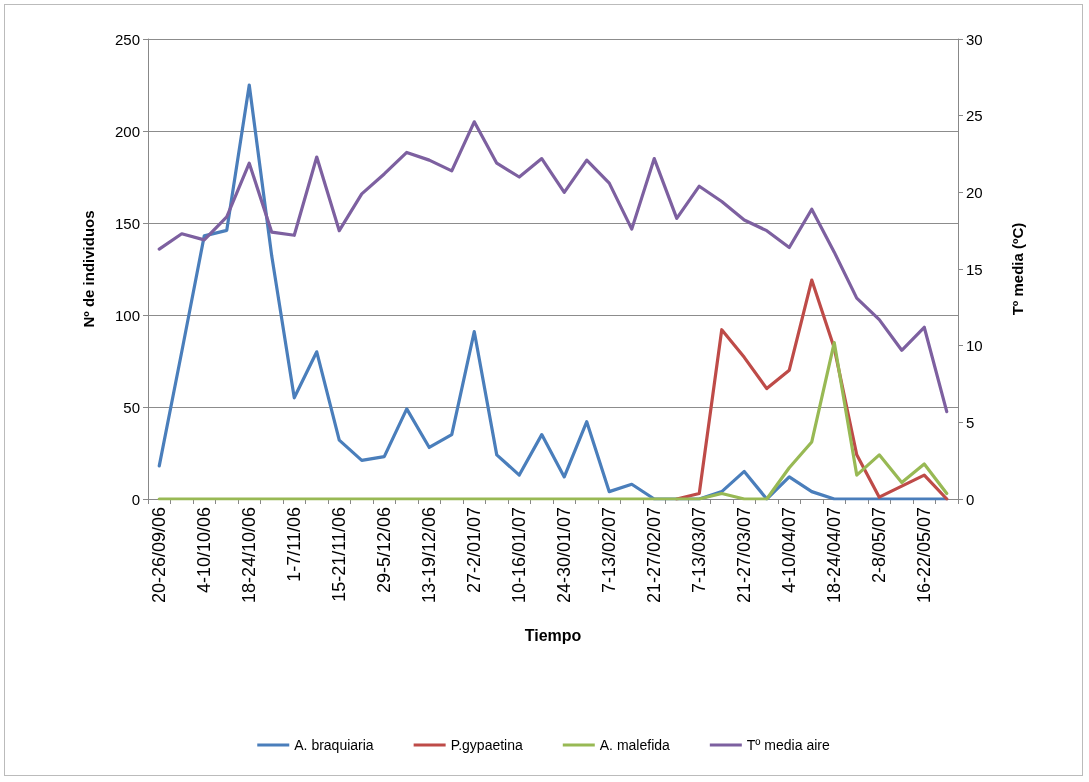 This screenshot has height=782, width=1089. I want to click on x-tick-label: 18-24/10/06, so click(249, 555).